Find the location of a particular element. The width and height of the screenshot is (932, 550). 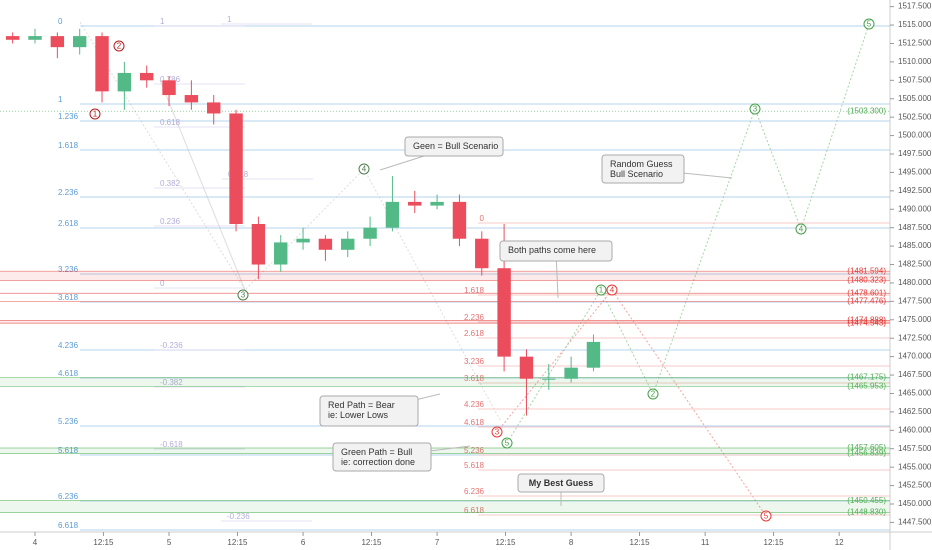

y-tick-label: 1465.000 is located at coordinates (915, 393).